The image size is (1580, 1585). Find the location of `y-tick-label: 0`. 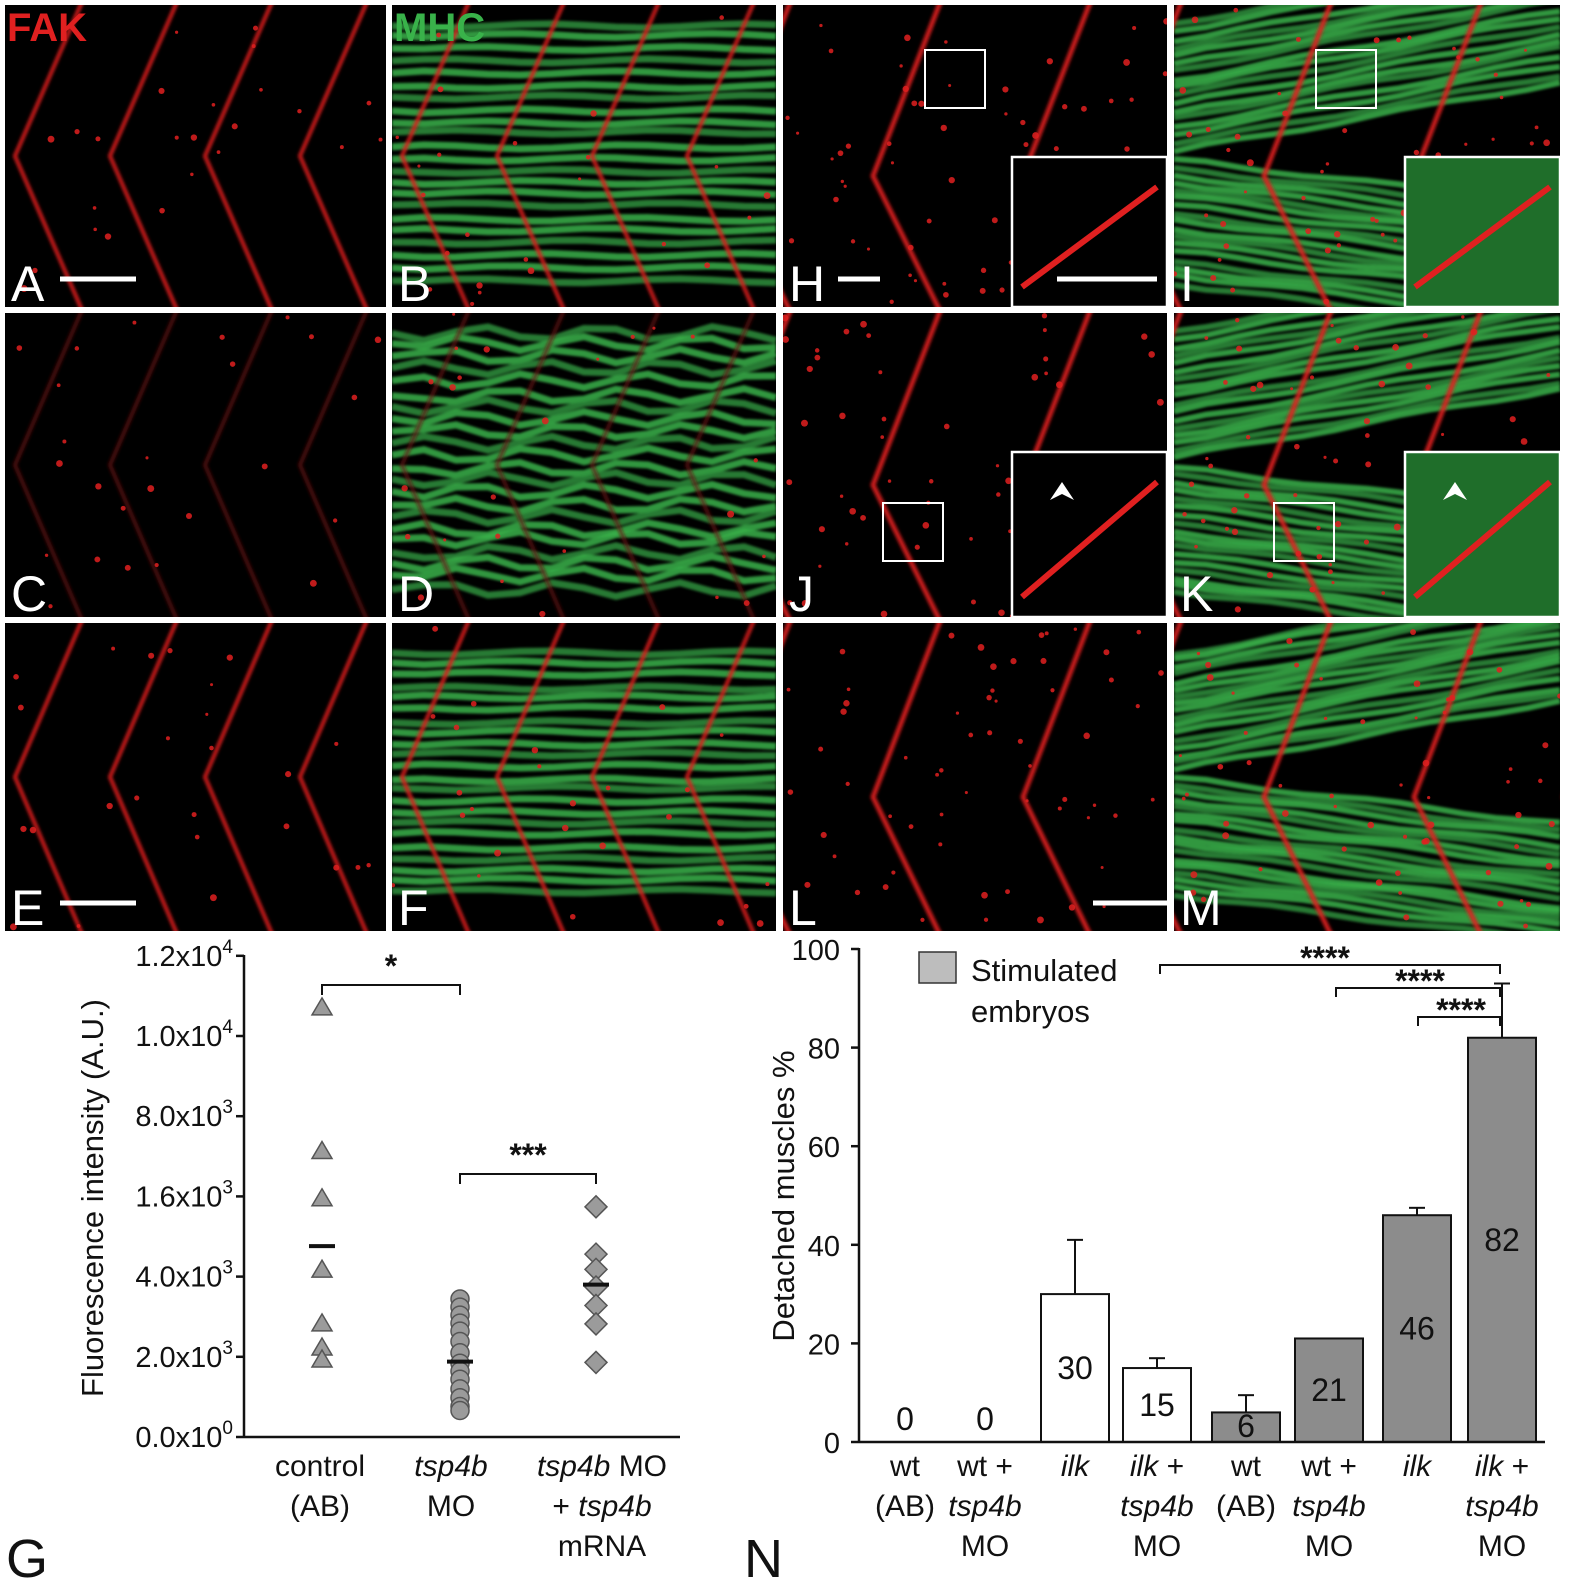

y-tick-label: 0 is located at coordinates (832, 1444).